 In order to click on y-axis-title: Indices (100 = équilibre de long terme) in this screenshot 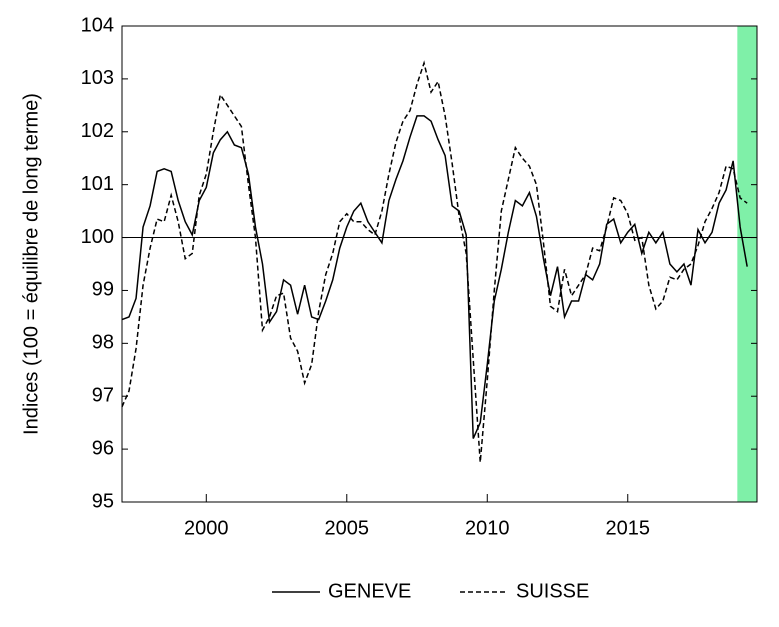, I will do `click(31, 264)`.